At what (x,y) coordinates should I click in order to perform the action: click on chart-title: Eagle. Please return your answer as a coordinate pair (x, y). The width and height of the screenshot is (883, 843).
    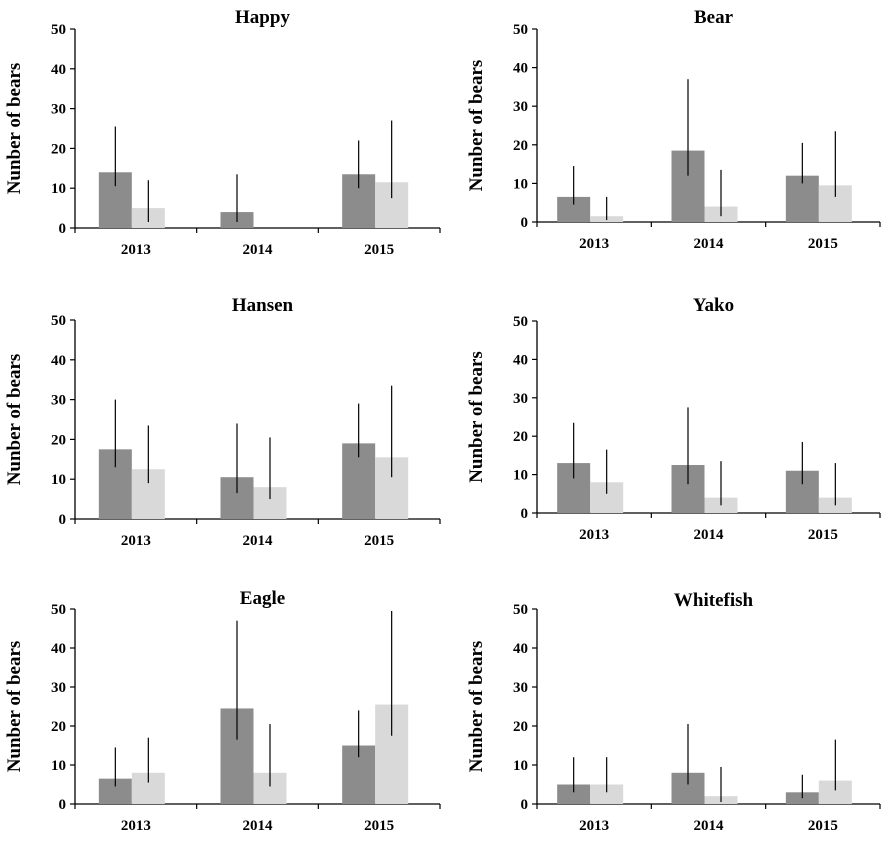
    Looking at the image, I should click on (262, 598).